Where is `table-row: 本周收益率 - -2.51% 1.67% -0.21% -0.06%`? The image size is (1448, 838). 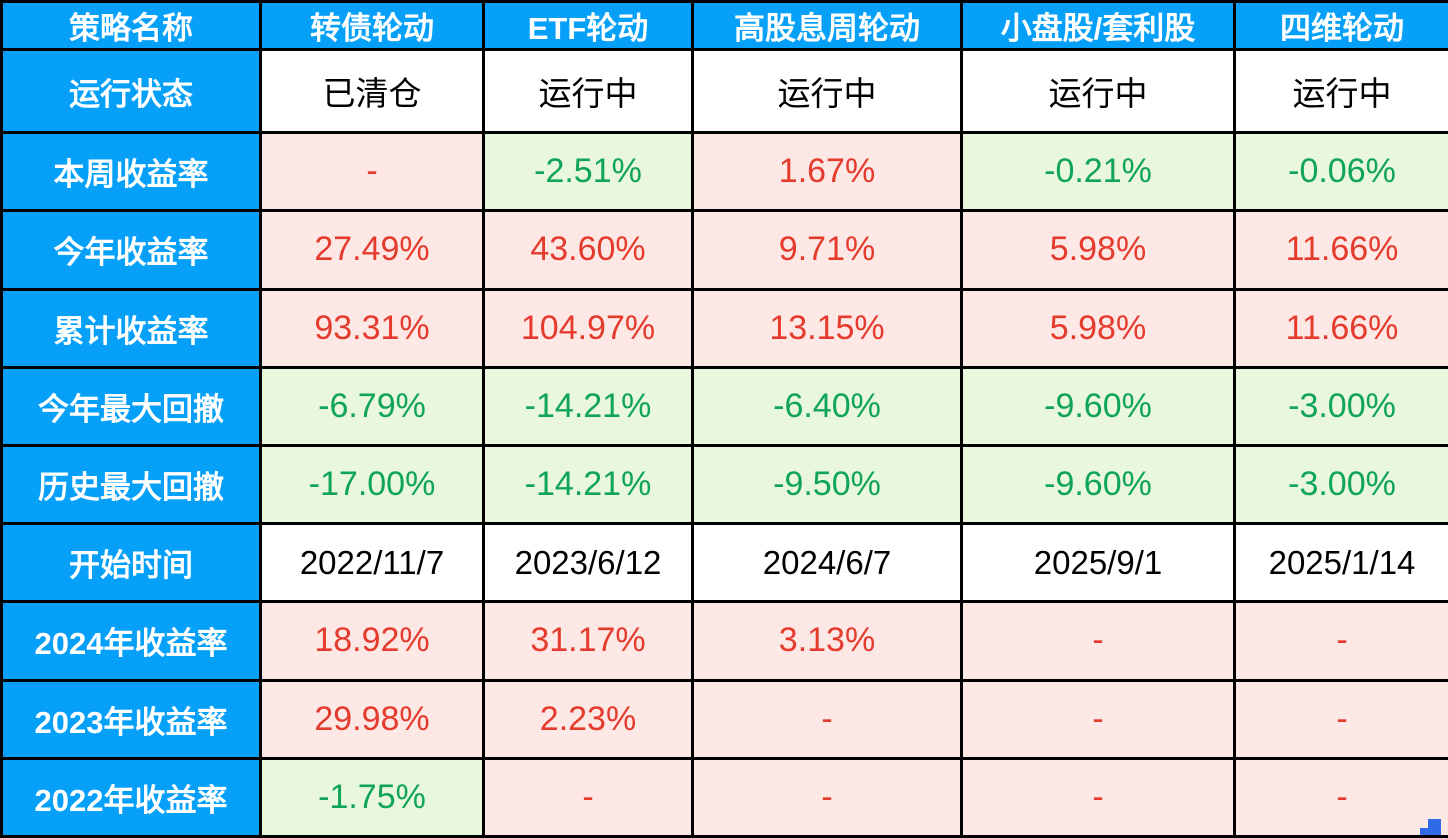 table-row: 本周收益率 - -2.51% 1.67% -0.21% -0.06% is located at coordinates (724, 172).